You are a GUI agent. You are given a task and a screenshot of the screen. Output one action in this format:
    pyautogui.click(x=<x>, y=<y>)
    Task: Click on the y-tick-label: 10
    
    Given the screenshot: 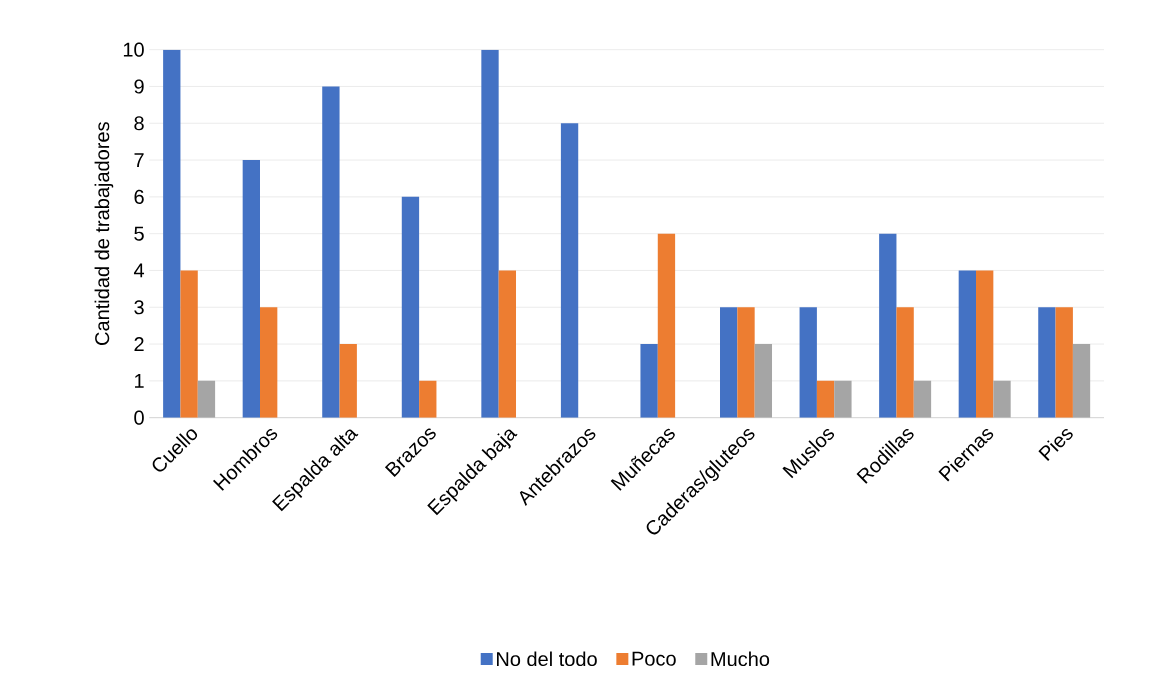 What is the action you would take?
    pyautogui.click(x=133, y=49)
    